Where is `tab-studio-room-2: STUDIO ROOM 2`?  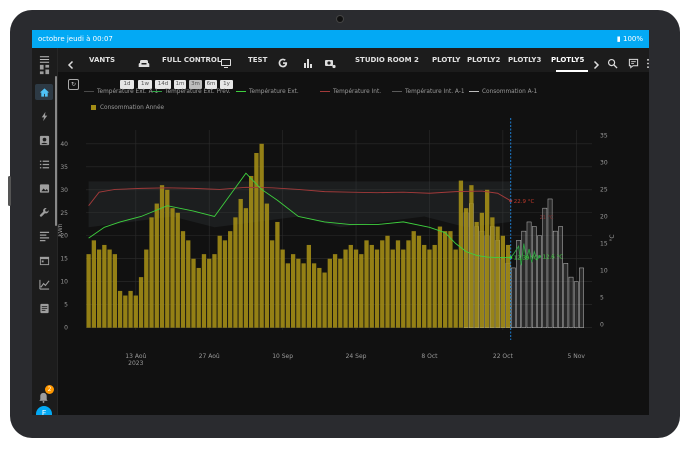 tab-studio-room-2: STUDIO ROOM 2 is located at coordinates (387, 60).